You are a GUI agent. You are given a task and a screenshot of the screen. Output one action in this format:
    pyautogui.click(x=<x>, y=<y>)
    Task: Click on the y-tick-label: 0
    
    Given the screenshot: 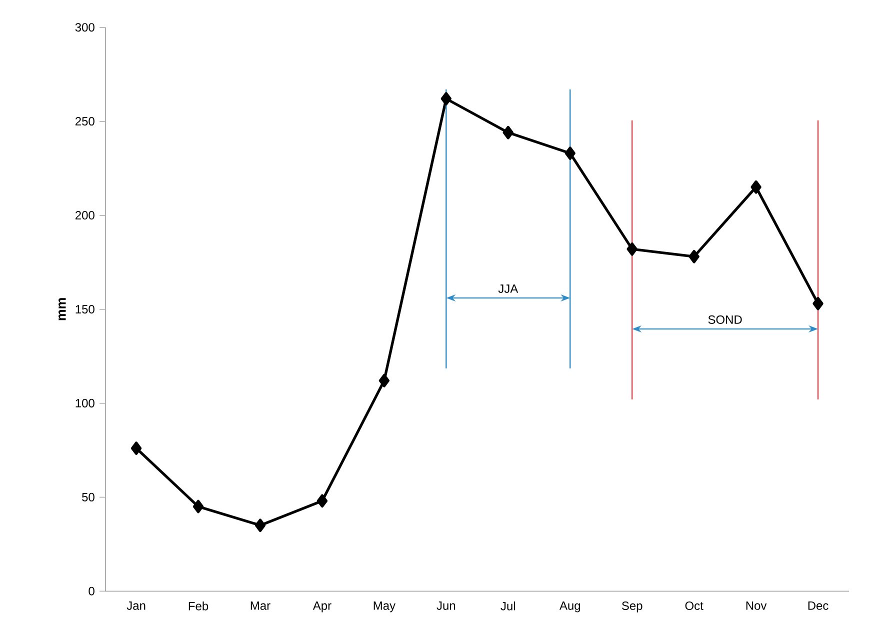 What is the action you would take?
    pyautogui.click(x=91, y=591)
    